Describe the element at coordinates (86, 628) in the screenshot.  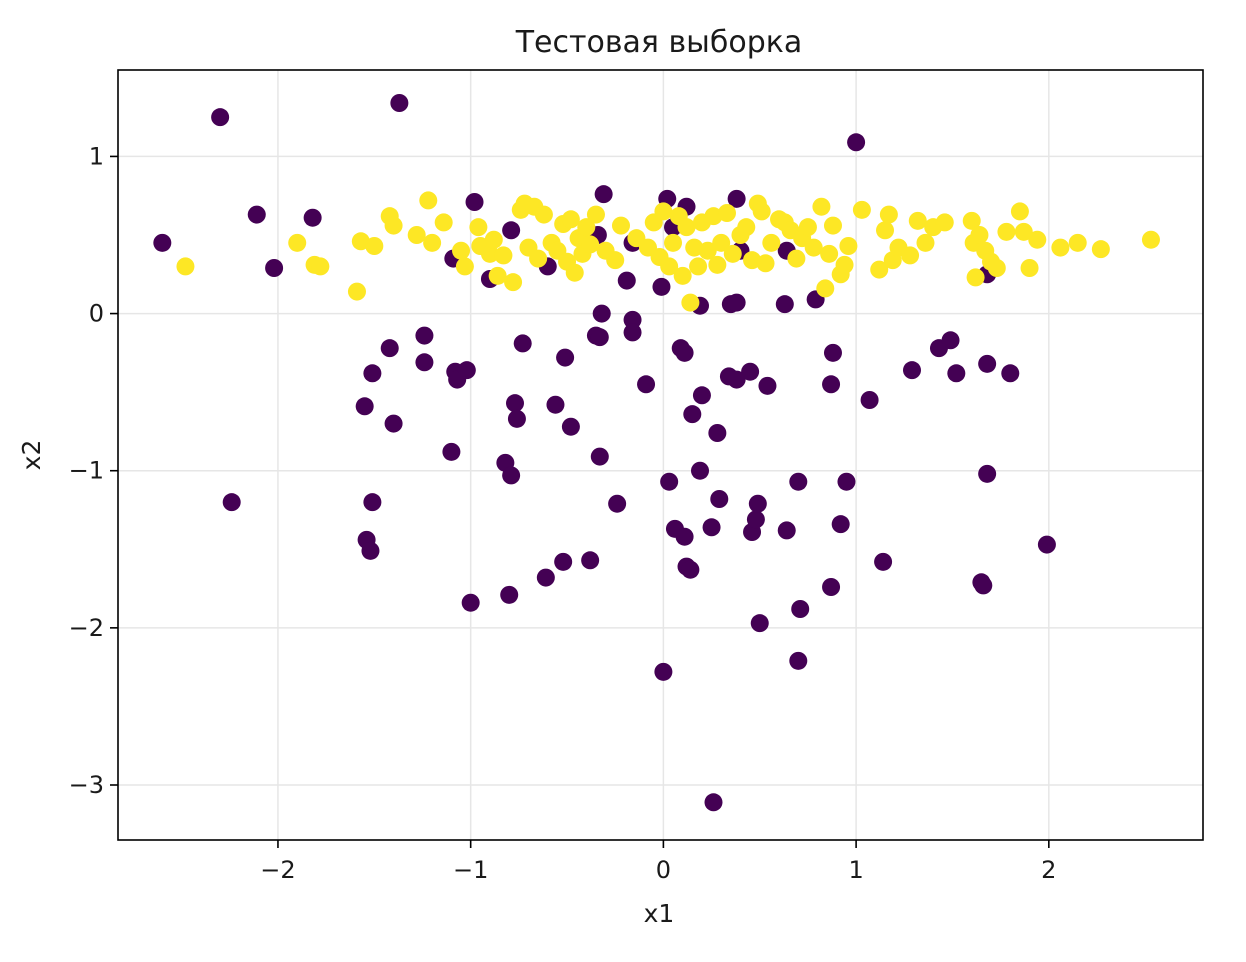
I see `y-tick-label: −2` at that location.